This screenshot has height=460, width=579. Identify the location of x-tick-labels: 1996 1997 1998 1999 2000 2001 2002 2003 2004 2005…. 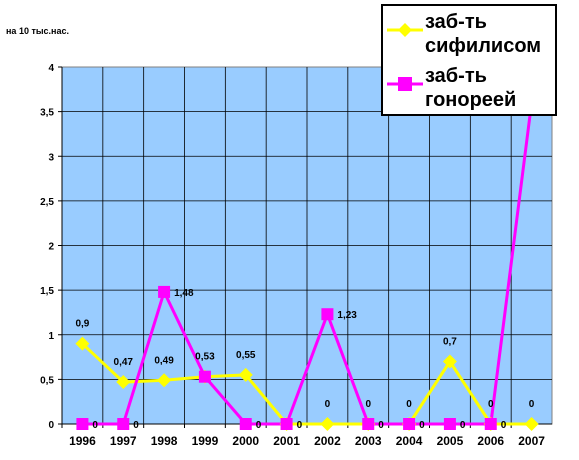
(303, 436).